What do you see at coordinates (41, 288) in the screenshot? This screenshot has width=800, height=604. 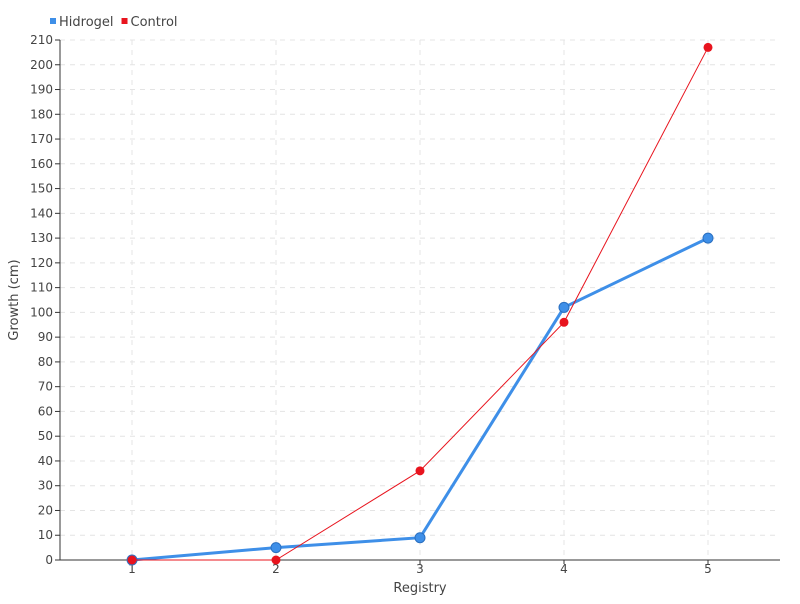 I see `y-tick-label: 110` at bounding box center [41, 288].